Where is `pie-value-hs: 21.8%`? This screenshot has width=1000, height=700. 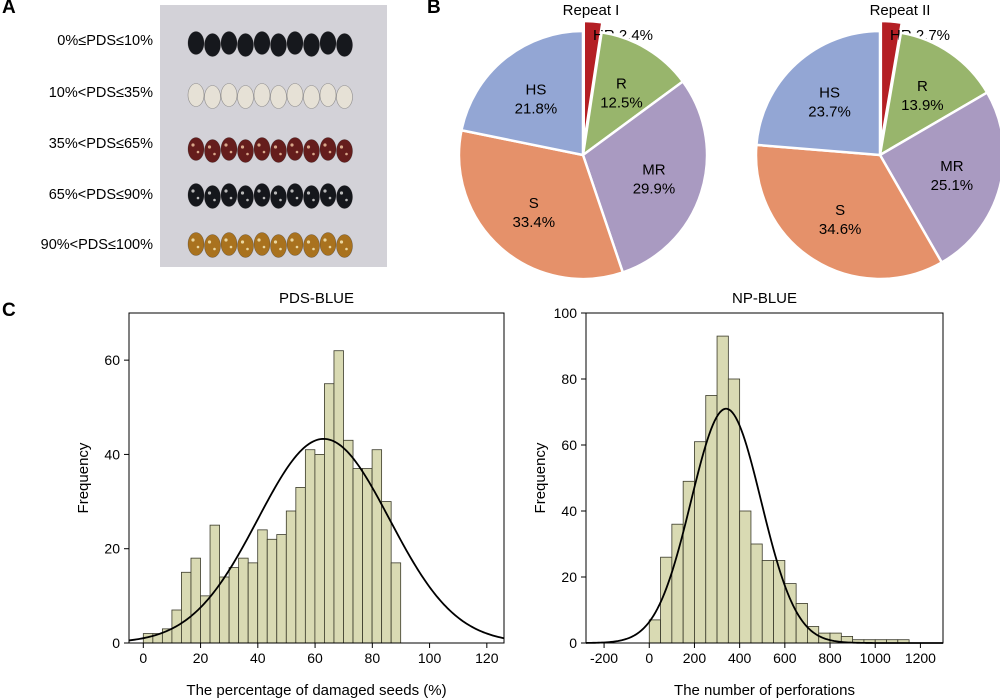 pie-value-hs: 21.8% is located at coordinates (536, 108).